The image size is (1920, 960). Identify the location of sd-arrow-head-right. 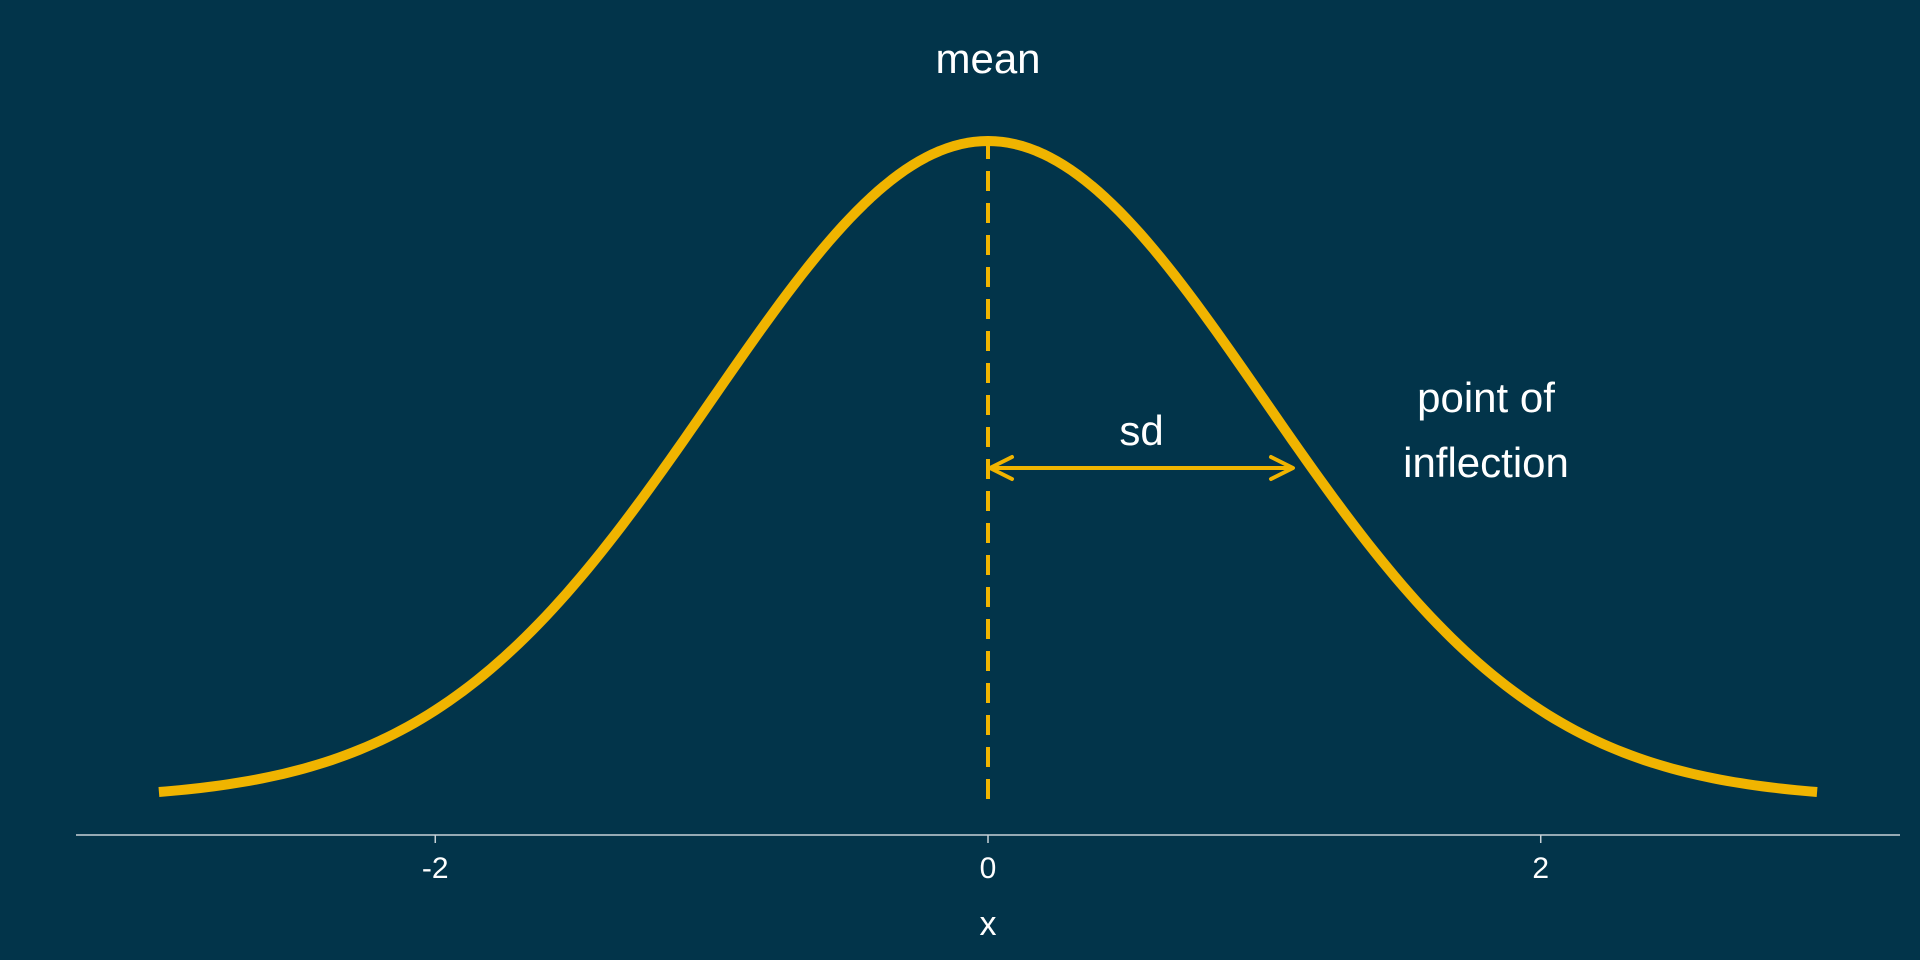
(1282, 468).